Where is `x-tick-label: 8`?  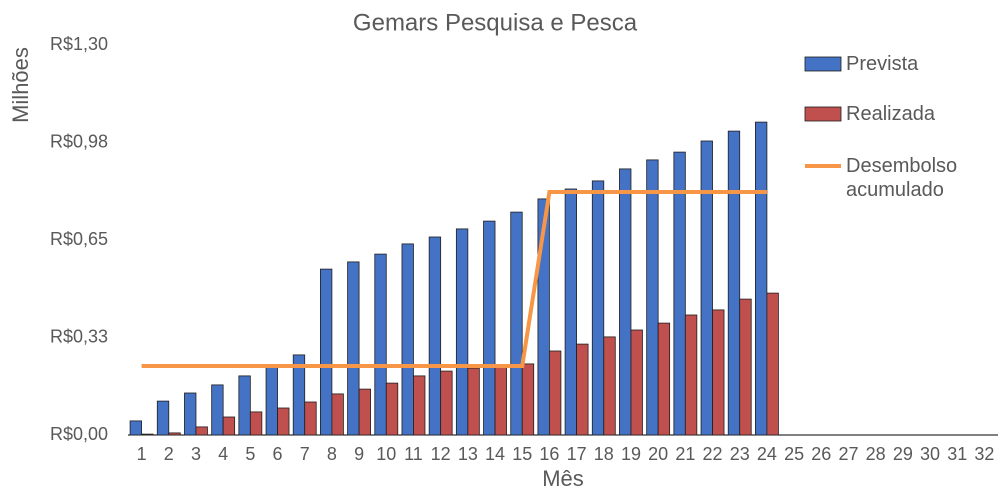 x-tick-label: 8 is located at coordinates (332, 454).